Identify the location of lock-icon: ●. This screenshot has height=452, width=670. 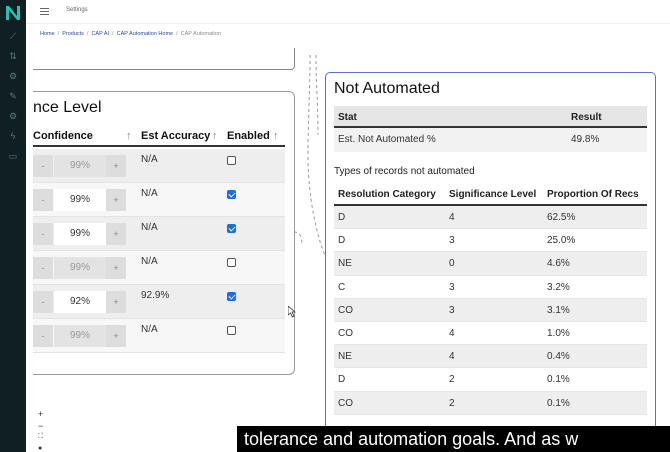
(40, 448).